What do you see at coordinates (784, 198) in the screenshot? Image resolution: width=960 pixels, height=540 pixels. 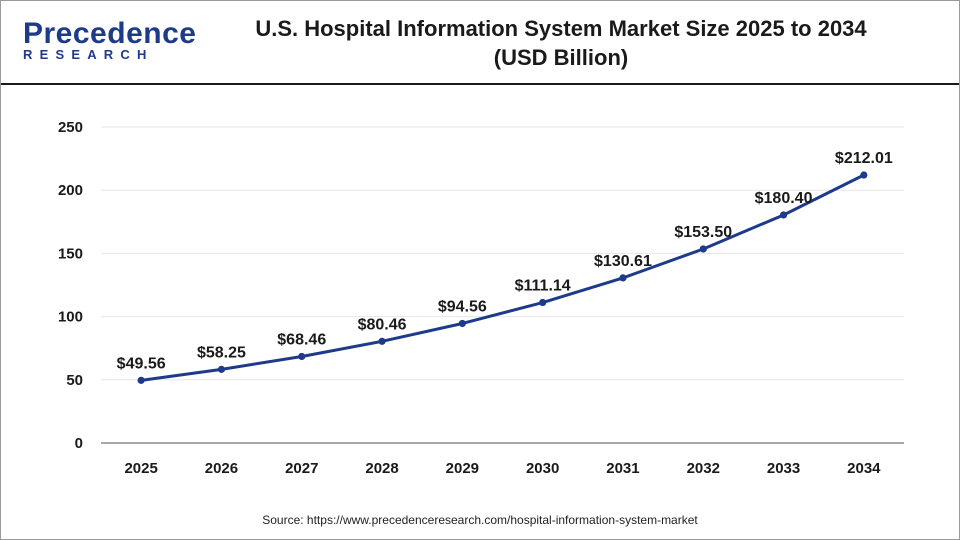 I see `data-label: $180.40` at bounding box center [784, 198].